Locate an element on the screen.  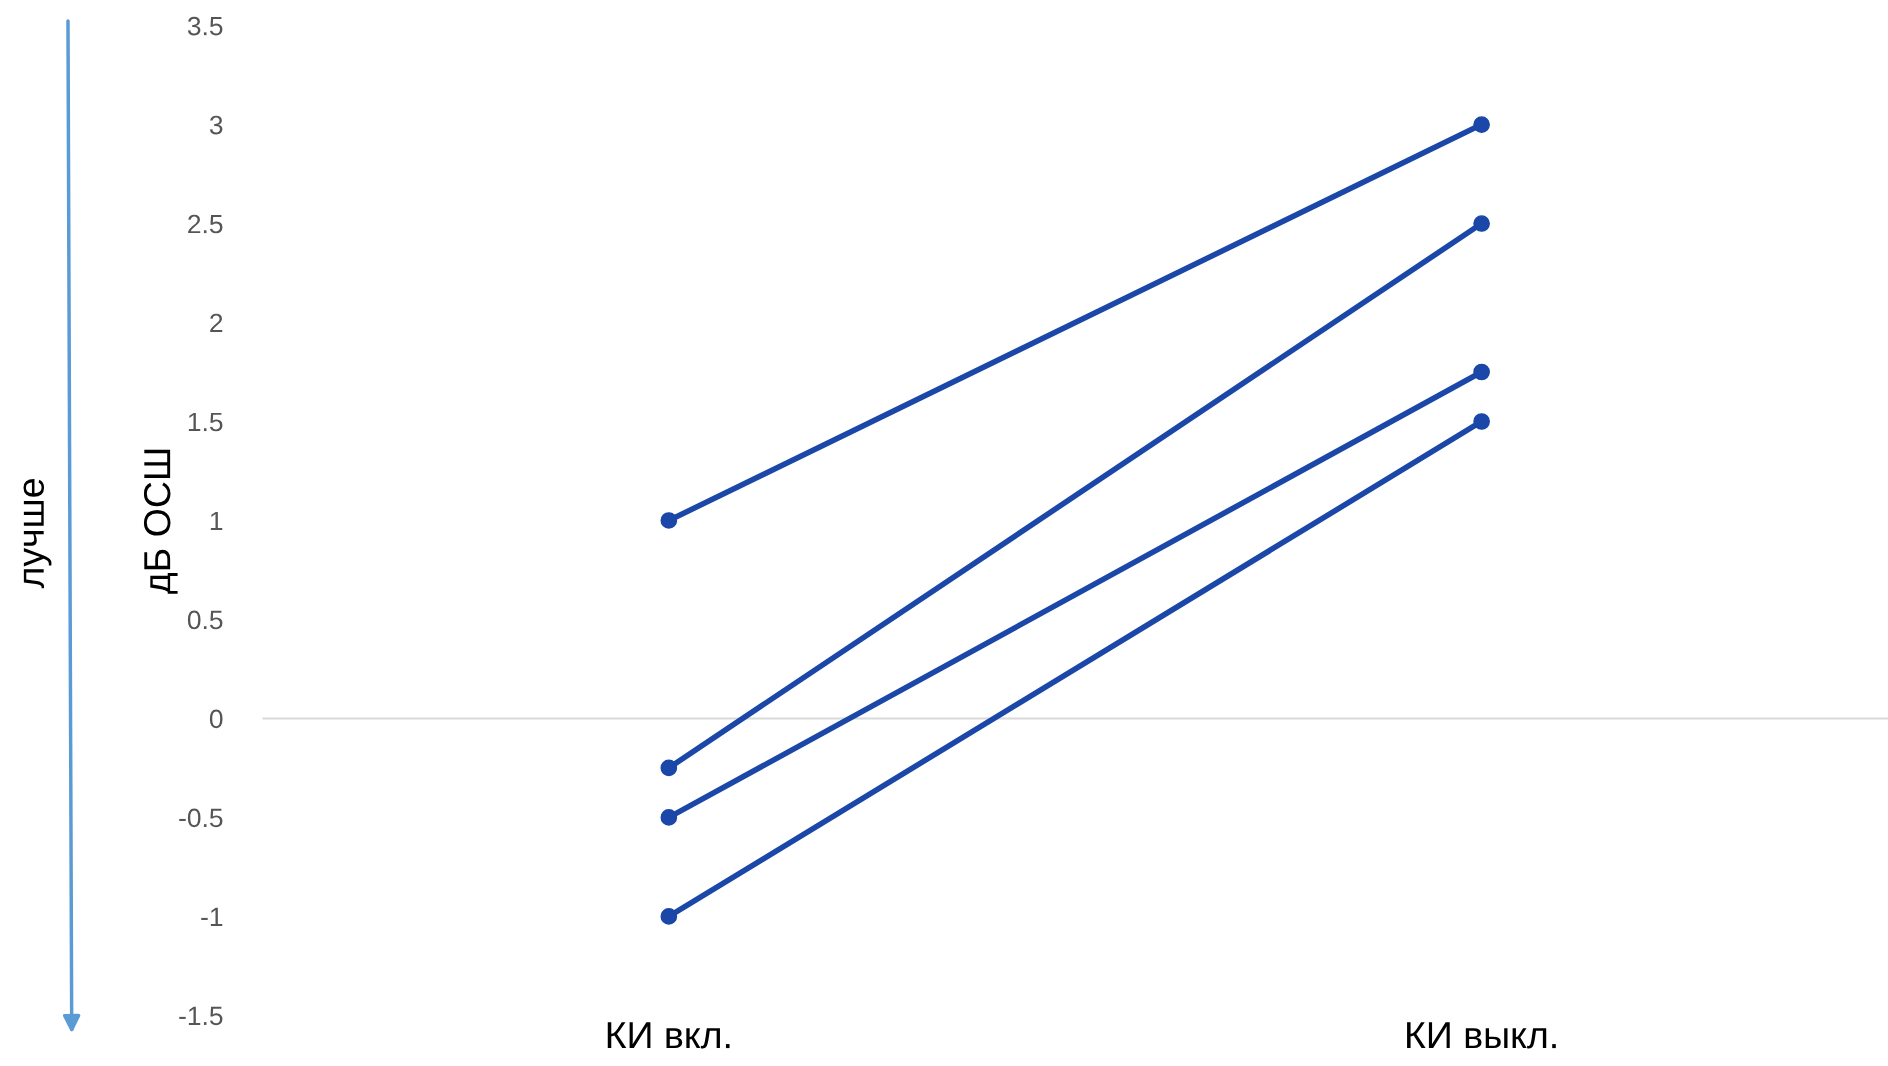
y-tick-label: -0.5 is located at coordinates (201, 818).